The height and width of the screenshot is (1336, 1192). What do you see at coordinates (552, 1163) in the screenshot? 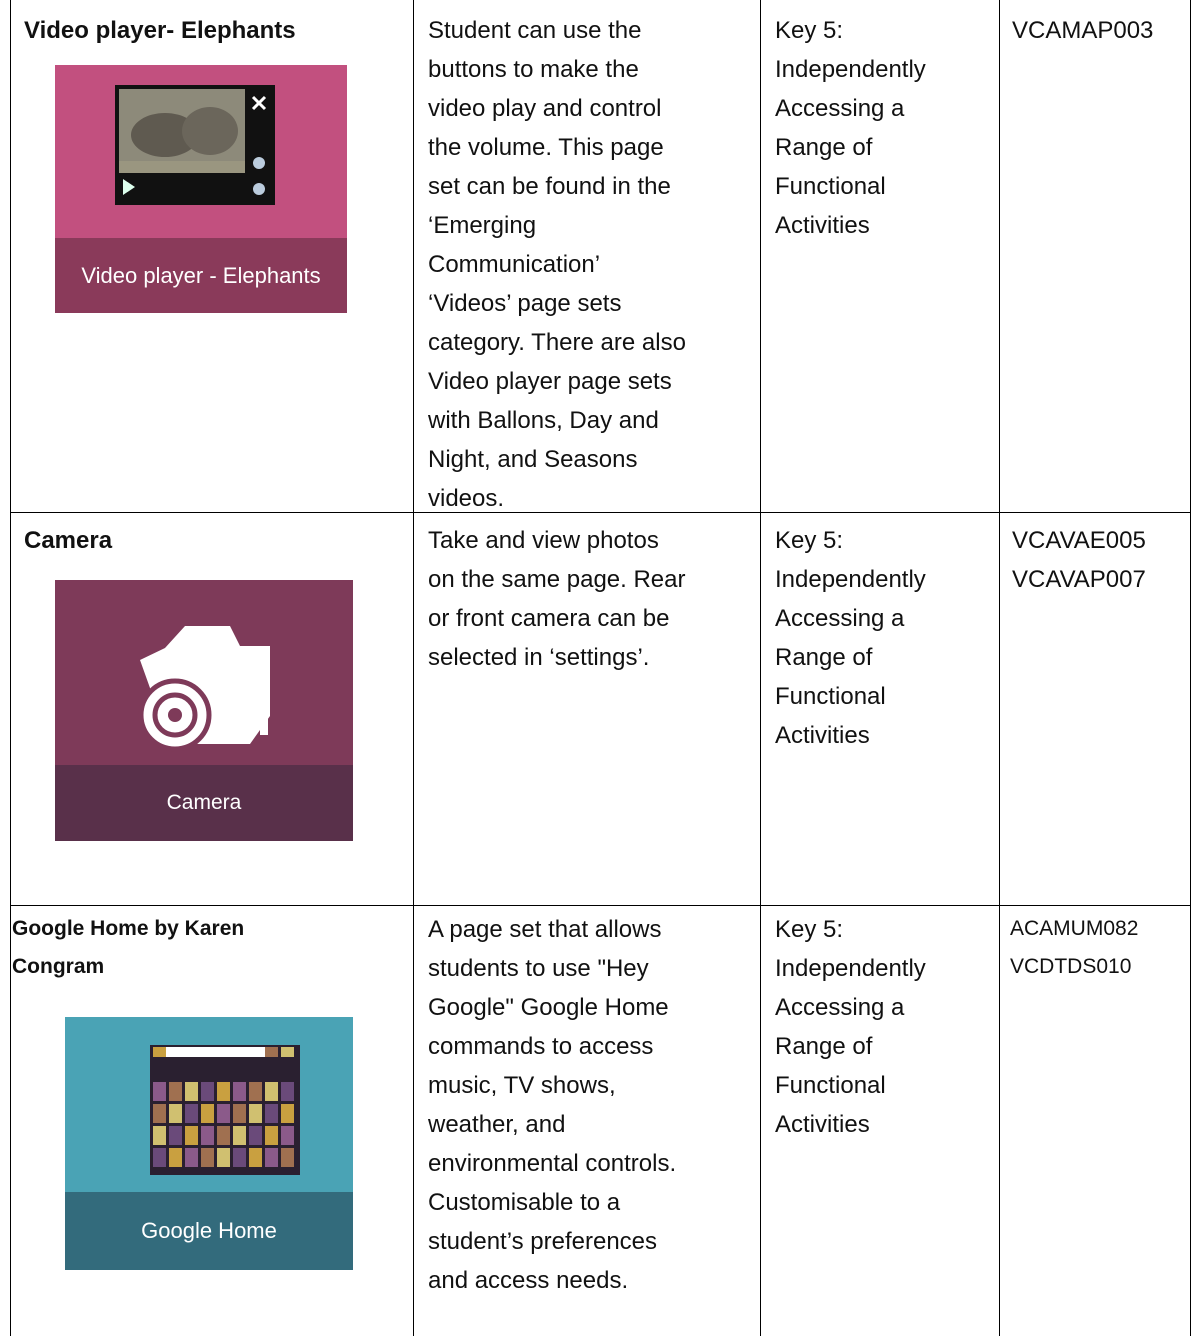
I see `description-line: environmental controls.` at bounding box center [552, 1163].